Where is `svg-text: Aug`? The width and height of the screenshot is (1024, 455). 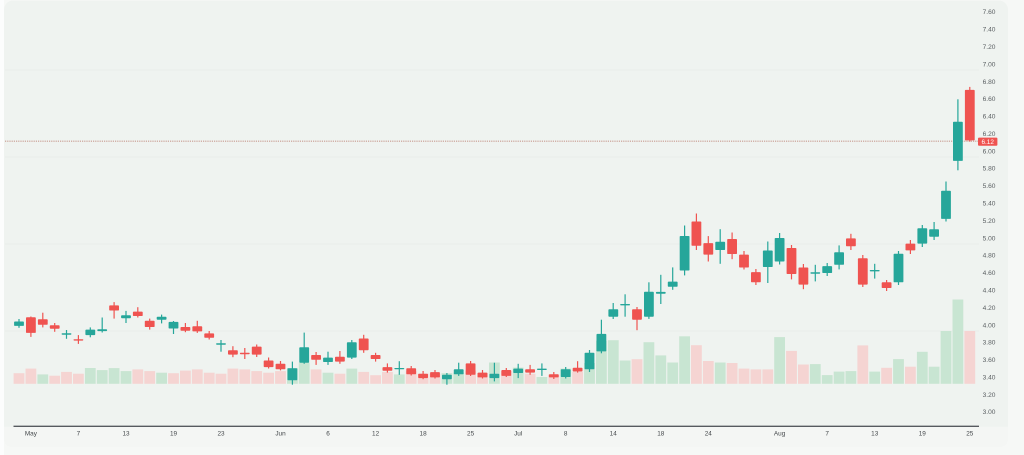
svg-text: Aug is located at coordinates (780, 434).